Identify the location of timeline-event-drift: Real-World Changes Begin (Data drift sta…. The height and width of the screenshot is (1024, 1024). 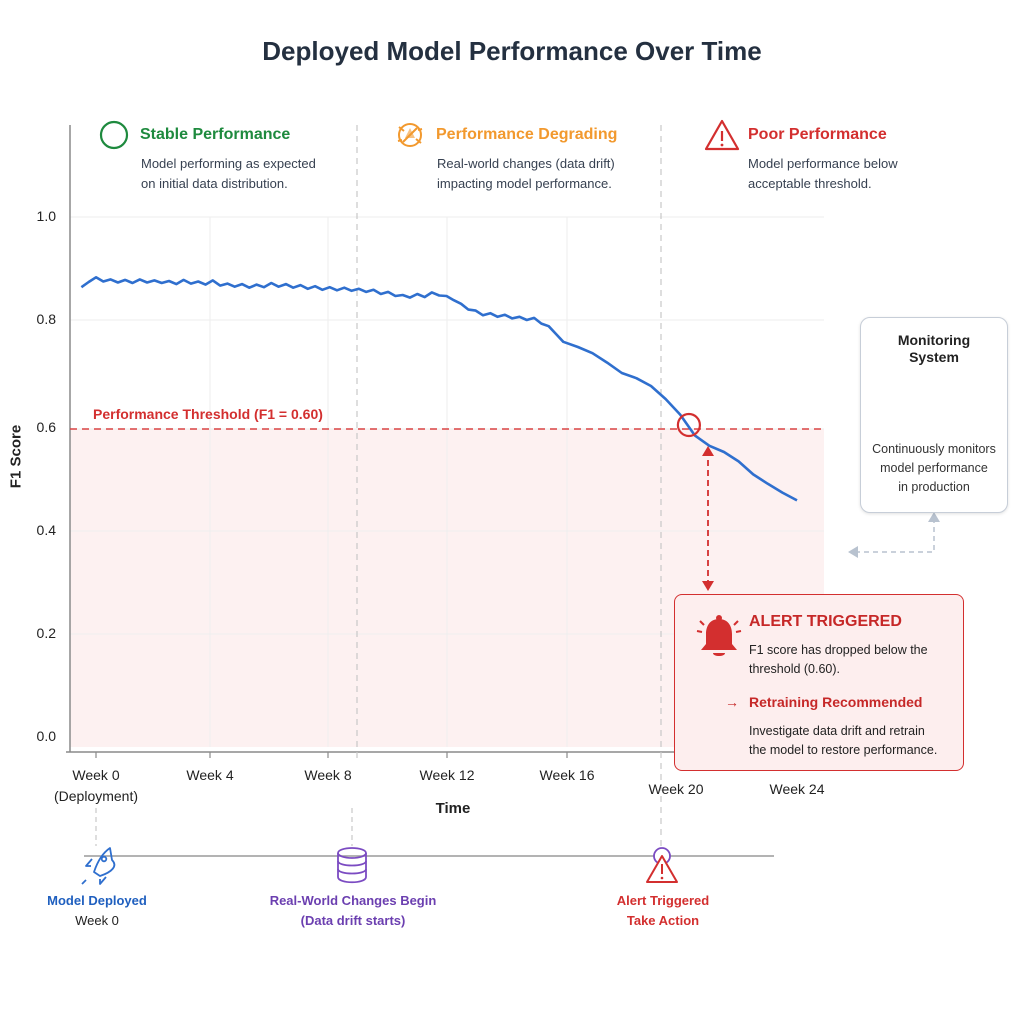
(353, 911).